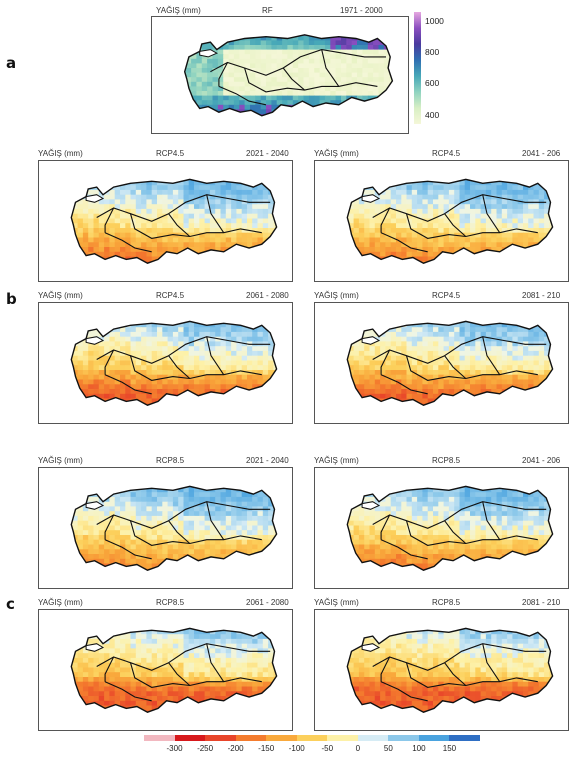 This screenshot has width=577, height=760. I want to click on panel-letter-b: b, so click(11, 299).